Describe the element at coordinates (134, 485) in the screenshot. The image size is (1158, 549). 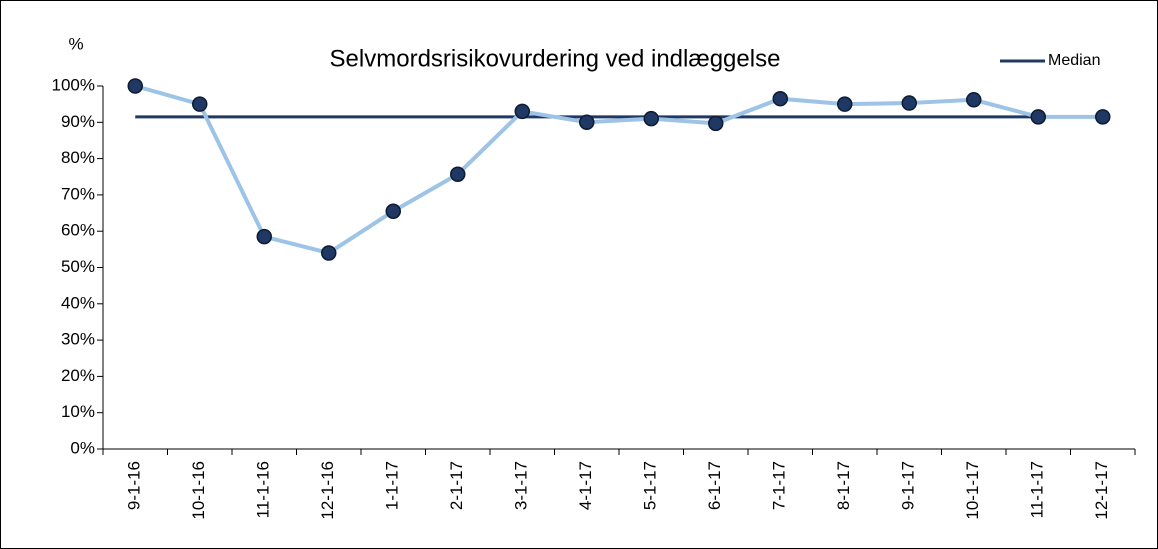
I see `x-tick-label: 9-1-16` at that location.